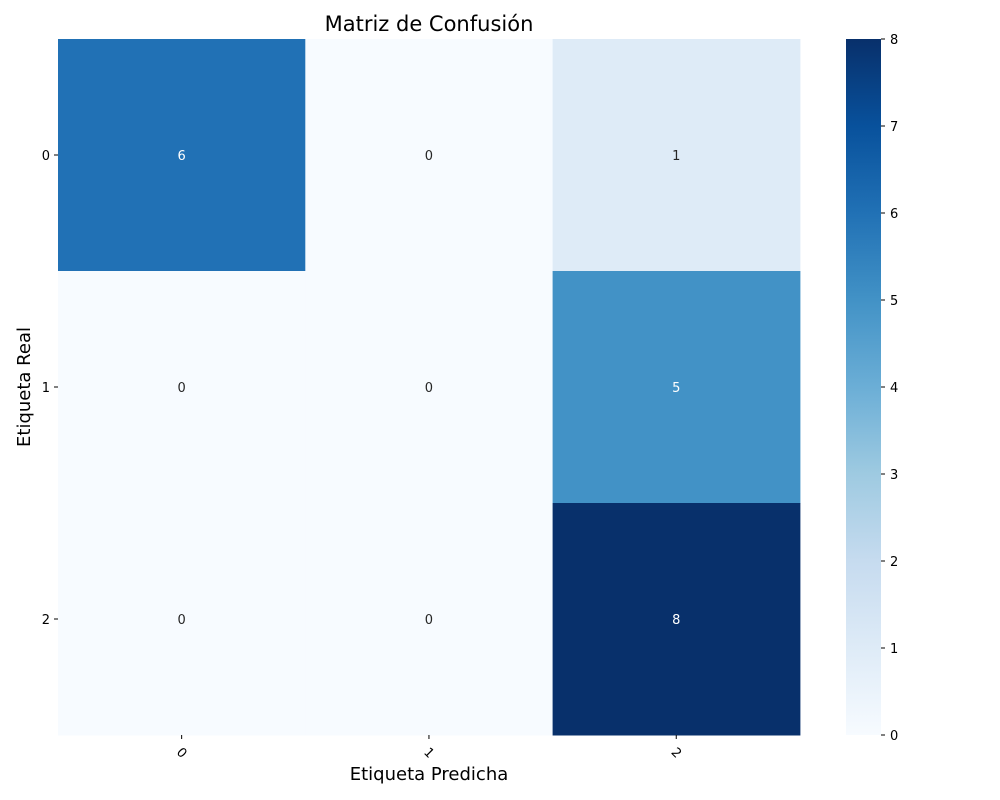 The width and height of the screenshot is (1000, 800). What do you see at coordinates (181, 753) in the screenshot?
I see `x-tick-label: 0` at bounding box center [181, 753].